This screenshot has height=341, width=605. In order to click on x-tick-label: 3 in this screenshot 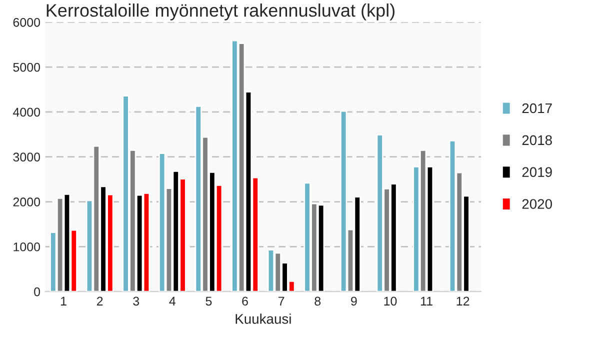, I will do `click(136, 301)`.